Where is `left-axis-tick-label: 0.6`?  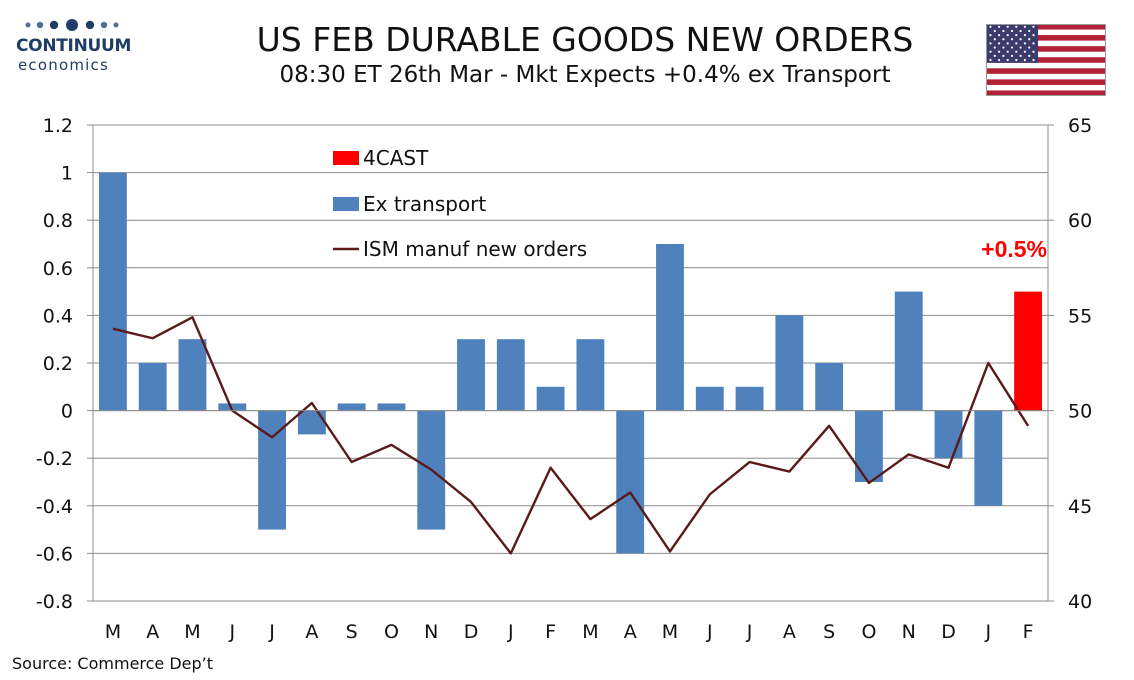
left-axis-tick-label: 0.6 is located at coordinates (58, 269).